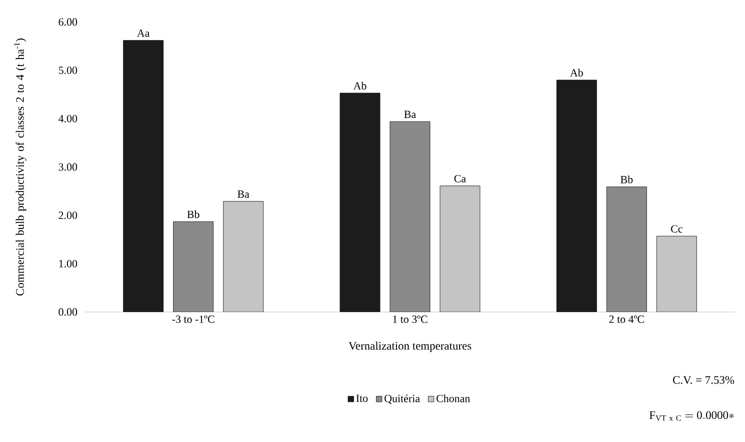  What do you see at coordinates (402, 399) in the screenshot?
I see `legend-label: Quitéria` at bounding box center [402, 399].